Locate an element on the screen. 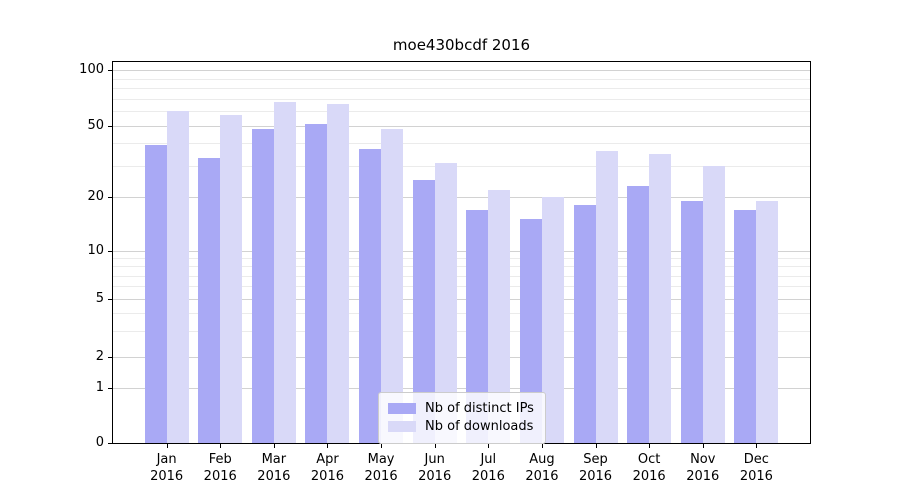  bar-distinct-ips-jul is located at coordinates (477, 326).